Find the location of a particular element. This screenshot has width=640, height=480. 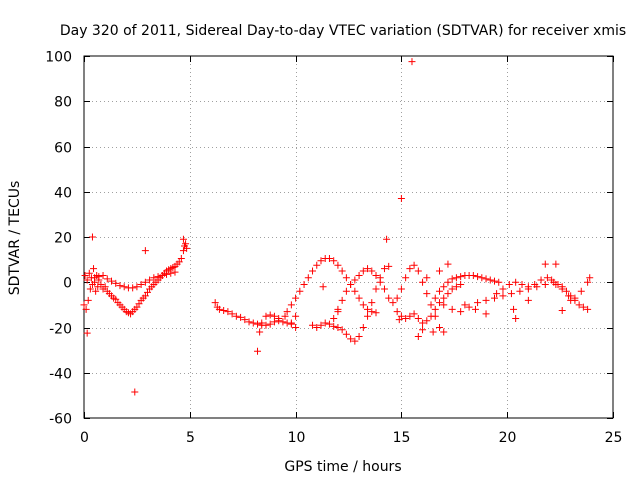

y-tick-label: 0 is located at coordinates (67, 284).